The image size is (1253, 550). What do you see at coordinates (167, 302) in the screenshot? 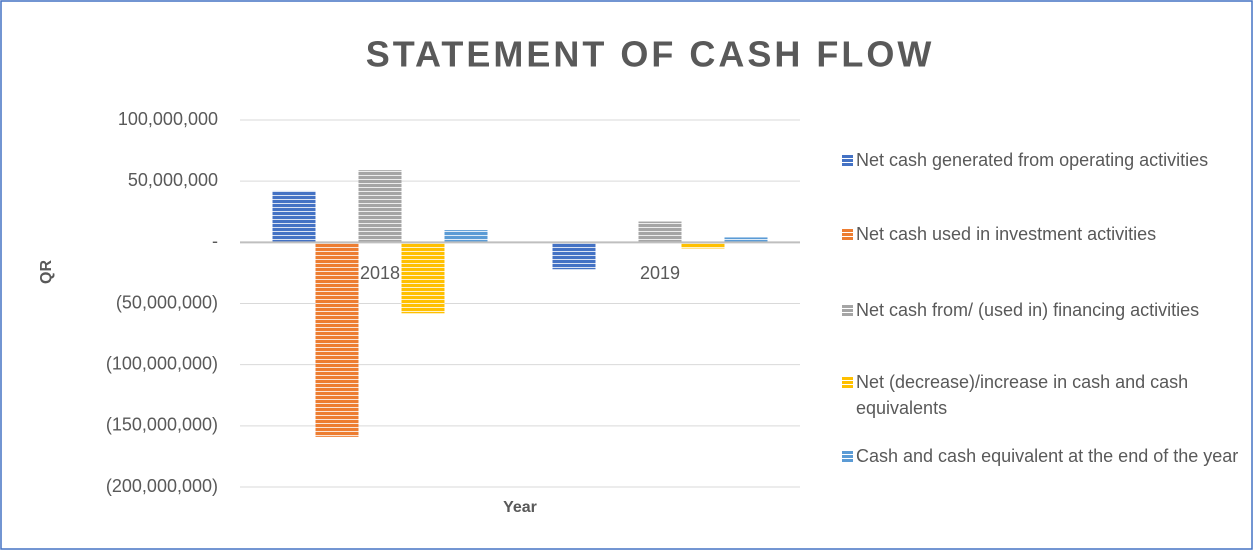
I see `y-tick-label: (50,000,000)` at bounding box center [167, 302].